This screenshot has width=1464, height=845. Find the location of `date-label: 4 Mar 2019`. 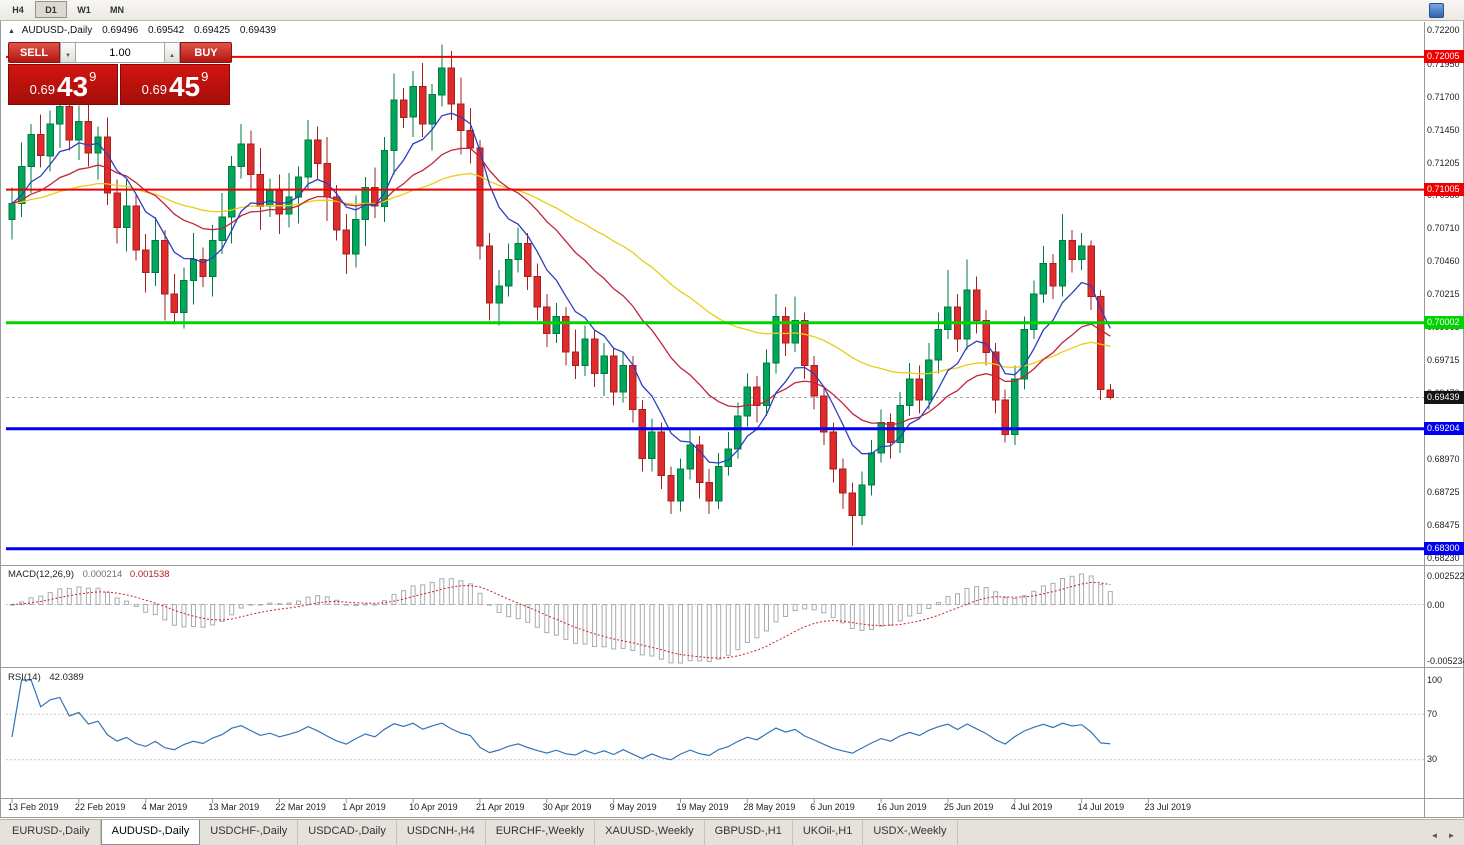

date-label: 4 Mar 2019 is located at coordinates (164, 807).